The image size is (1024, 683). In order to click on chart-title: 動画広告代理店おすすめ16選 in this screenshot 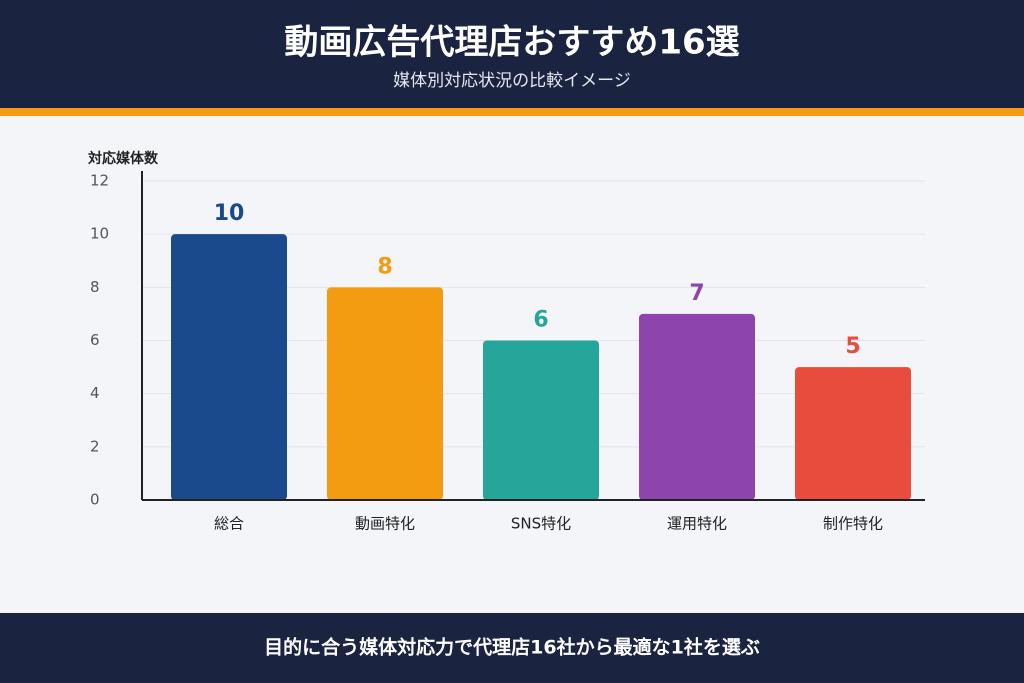, I will do `click(511, 43)`.